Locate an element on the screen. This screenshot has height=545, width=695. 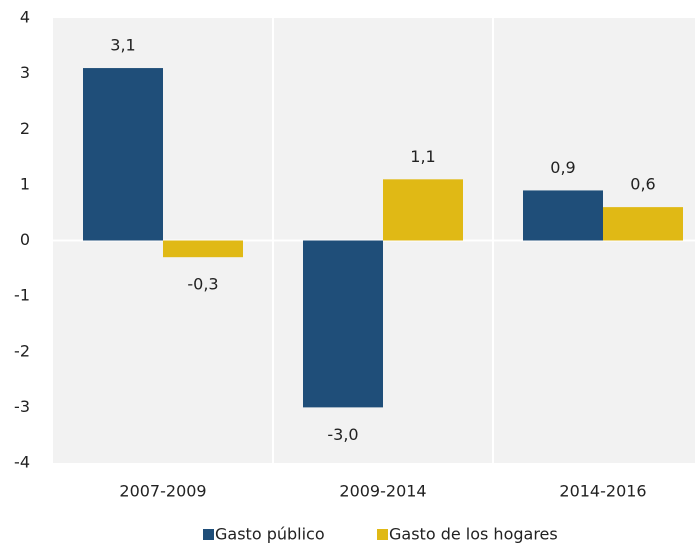
legend-label: Gasto de los hogares is located at coordinates (473, 534).